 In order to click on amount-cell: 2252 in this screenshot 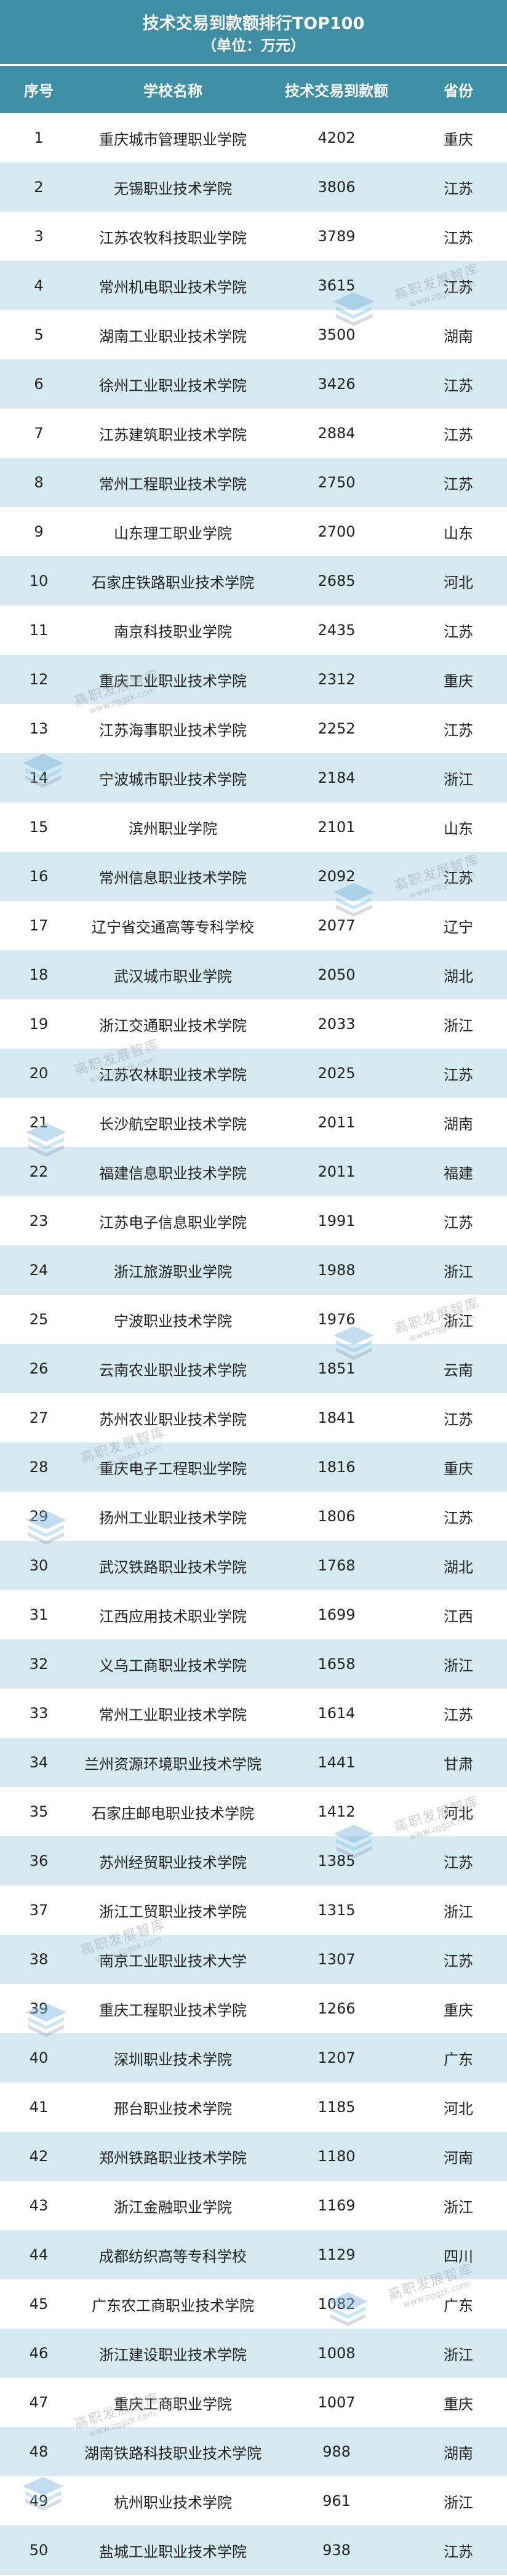, I will do `click(336, 728)`.